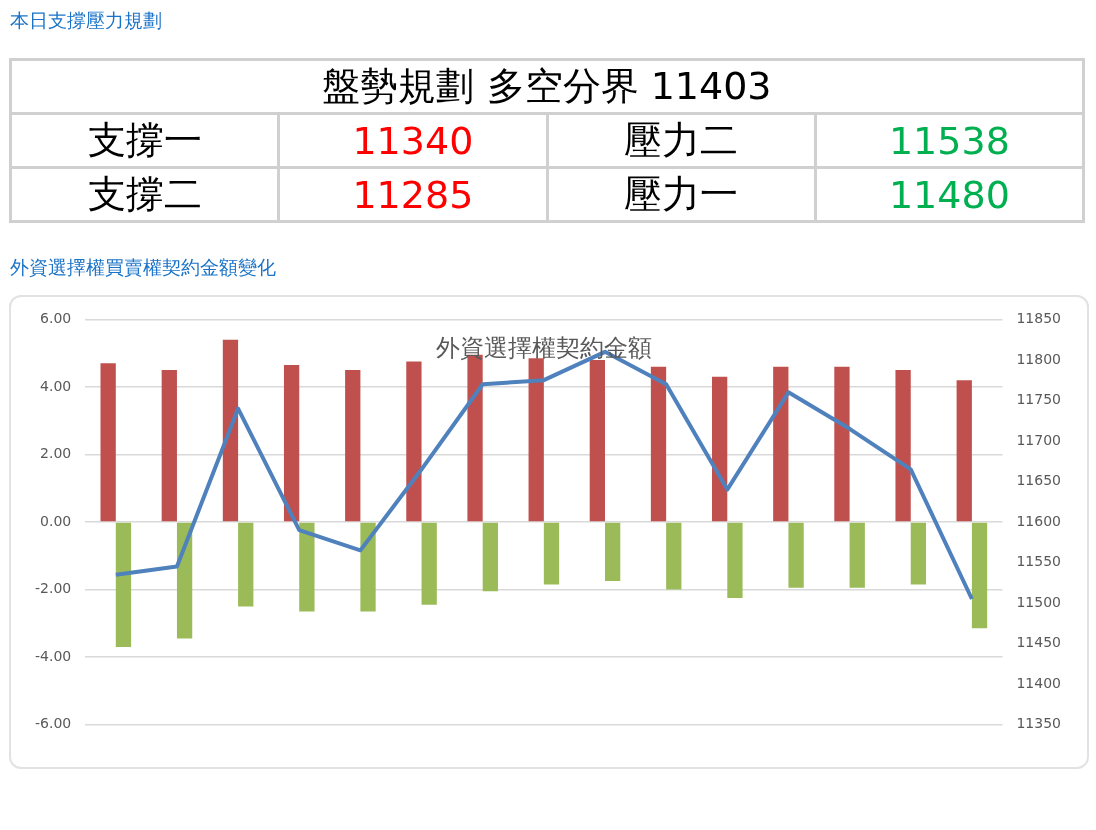  What do you see at coordinates (1039, 480) in the screenshot?
I see `y2-tick-label: 11650` at bounding box center [1039, 480].